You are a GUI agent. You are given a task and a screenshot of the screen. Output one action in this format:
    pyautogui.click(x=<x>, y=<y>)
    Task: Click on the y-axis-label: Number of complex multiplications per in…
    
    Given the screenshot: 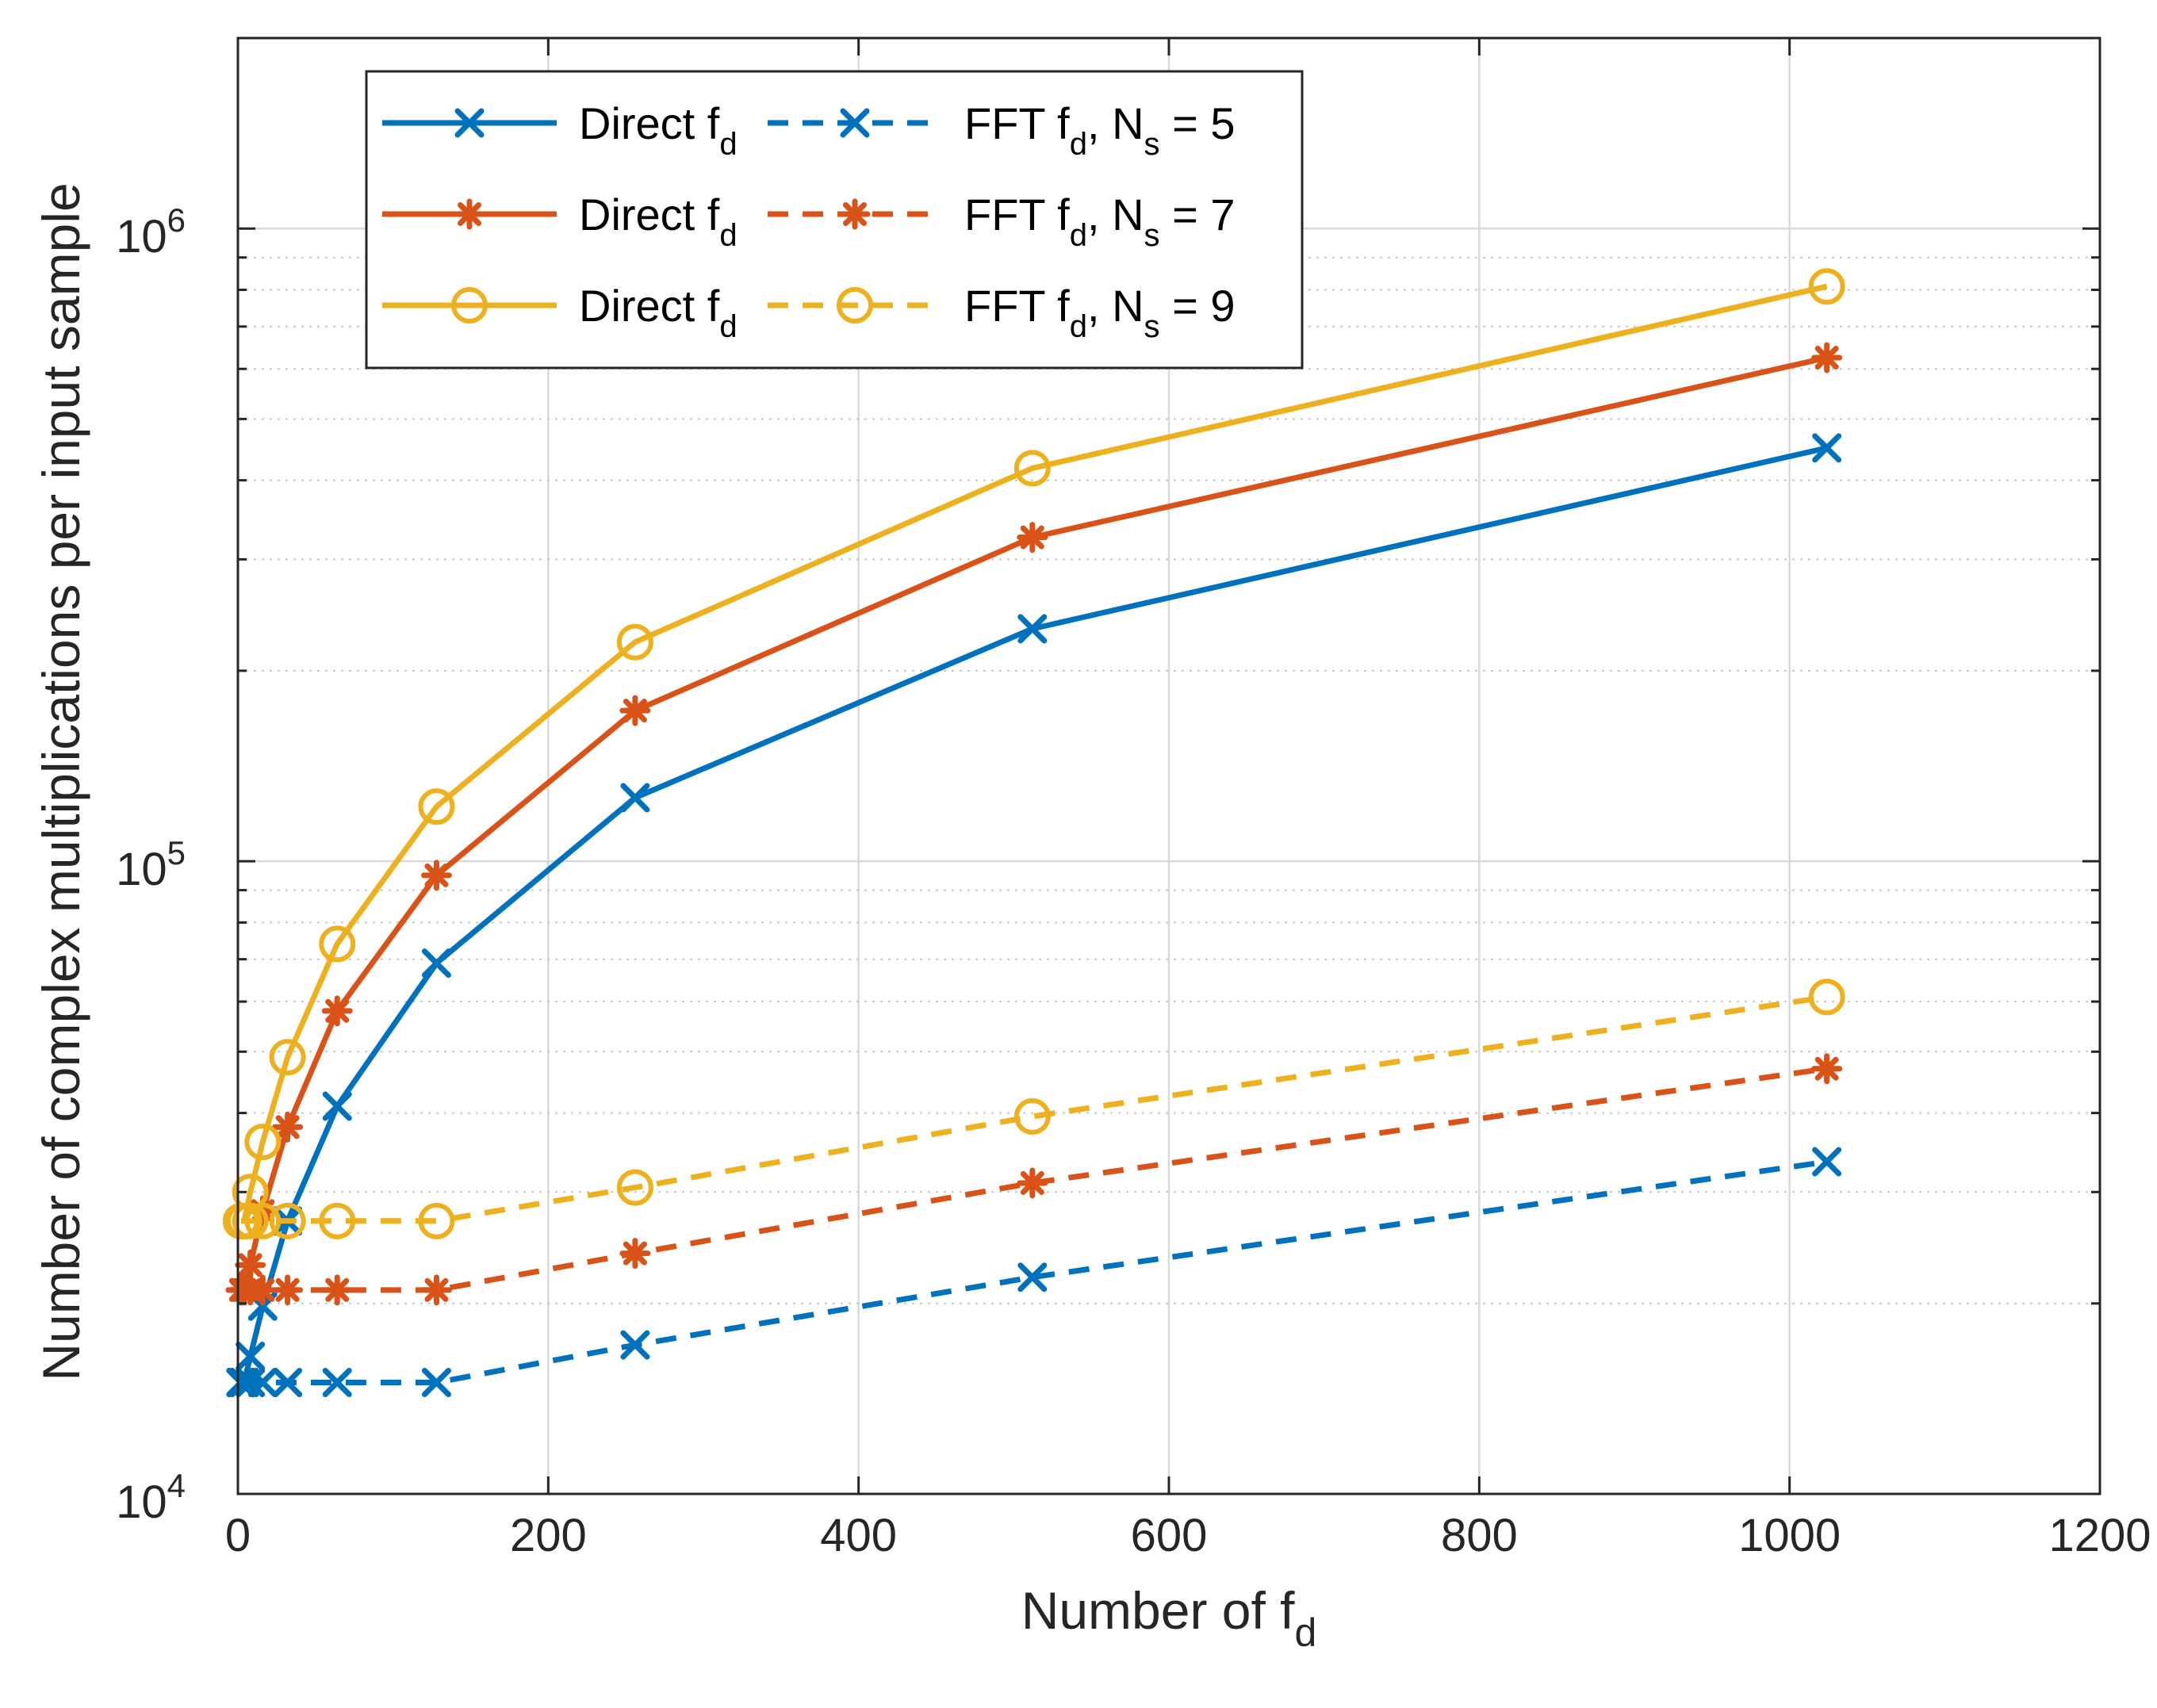 What is the action you would take?
    pyautogui.click(x=61, y=781)
    